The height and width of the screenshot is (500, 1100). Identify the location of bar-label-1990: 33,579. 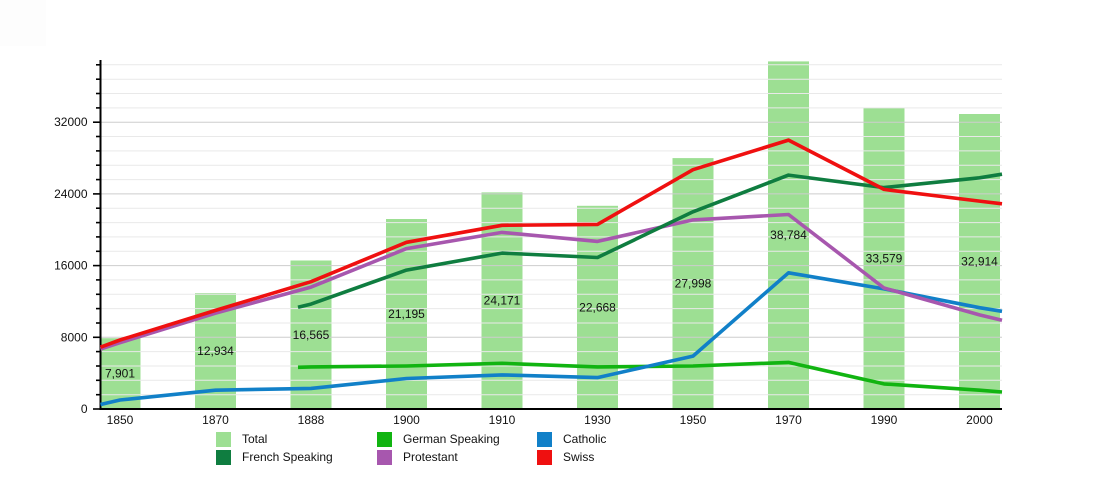
(884, 259).